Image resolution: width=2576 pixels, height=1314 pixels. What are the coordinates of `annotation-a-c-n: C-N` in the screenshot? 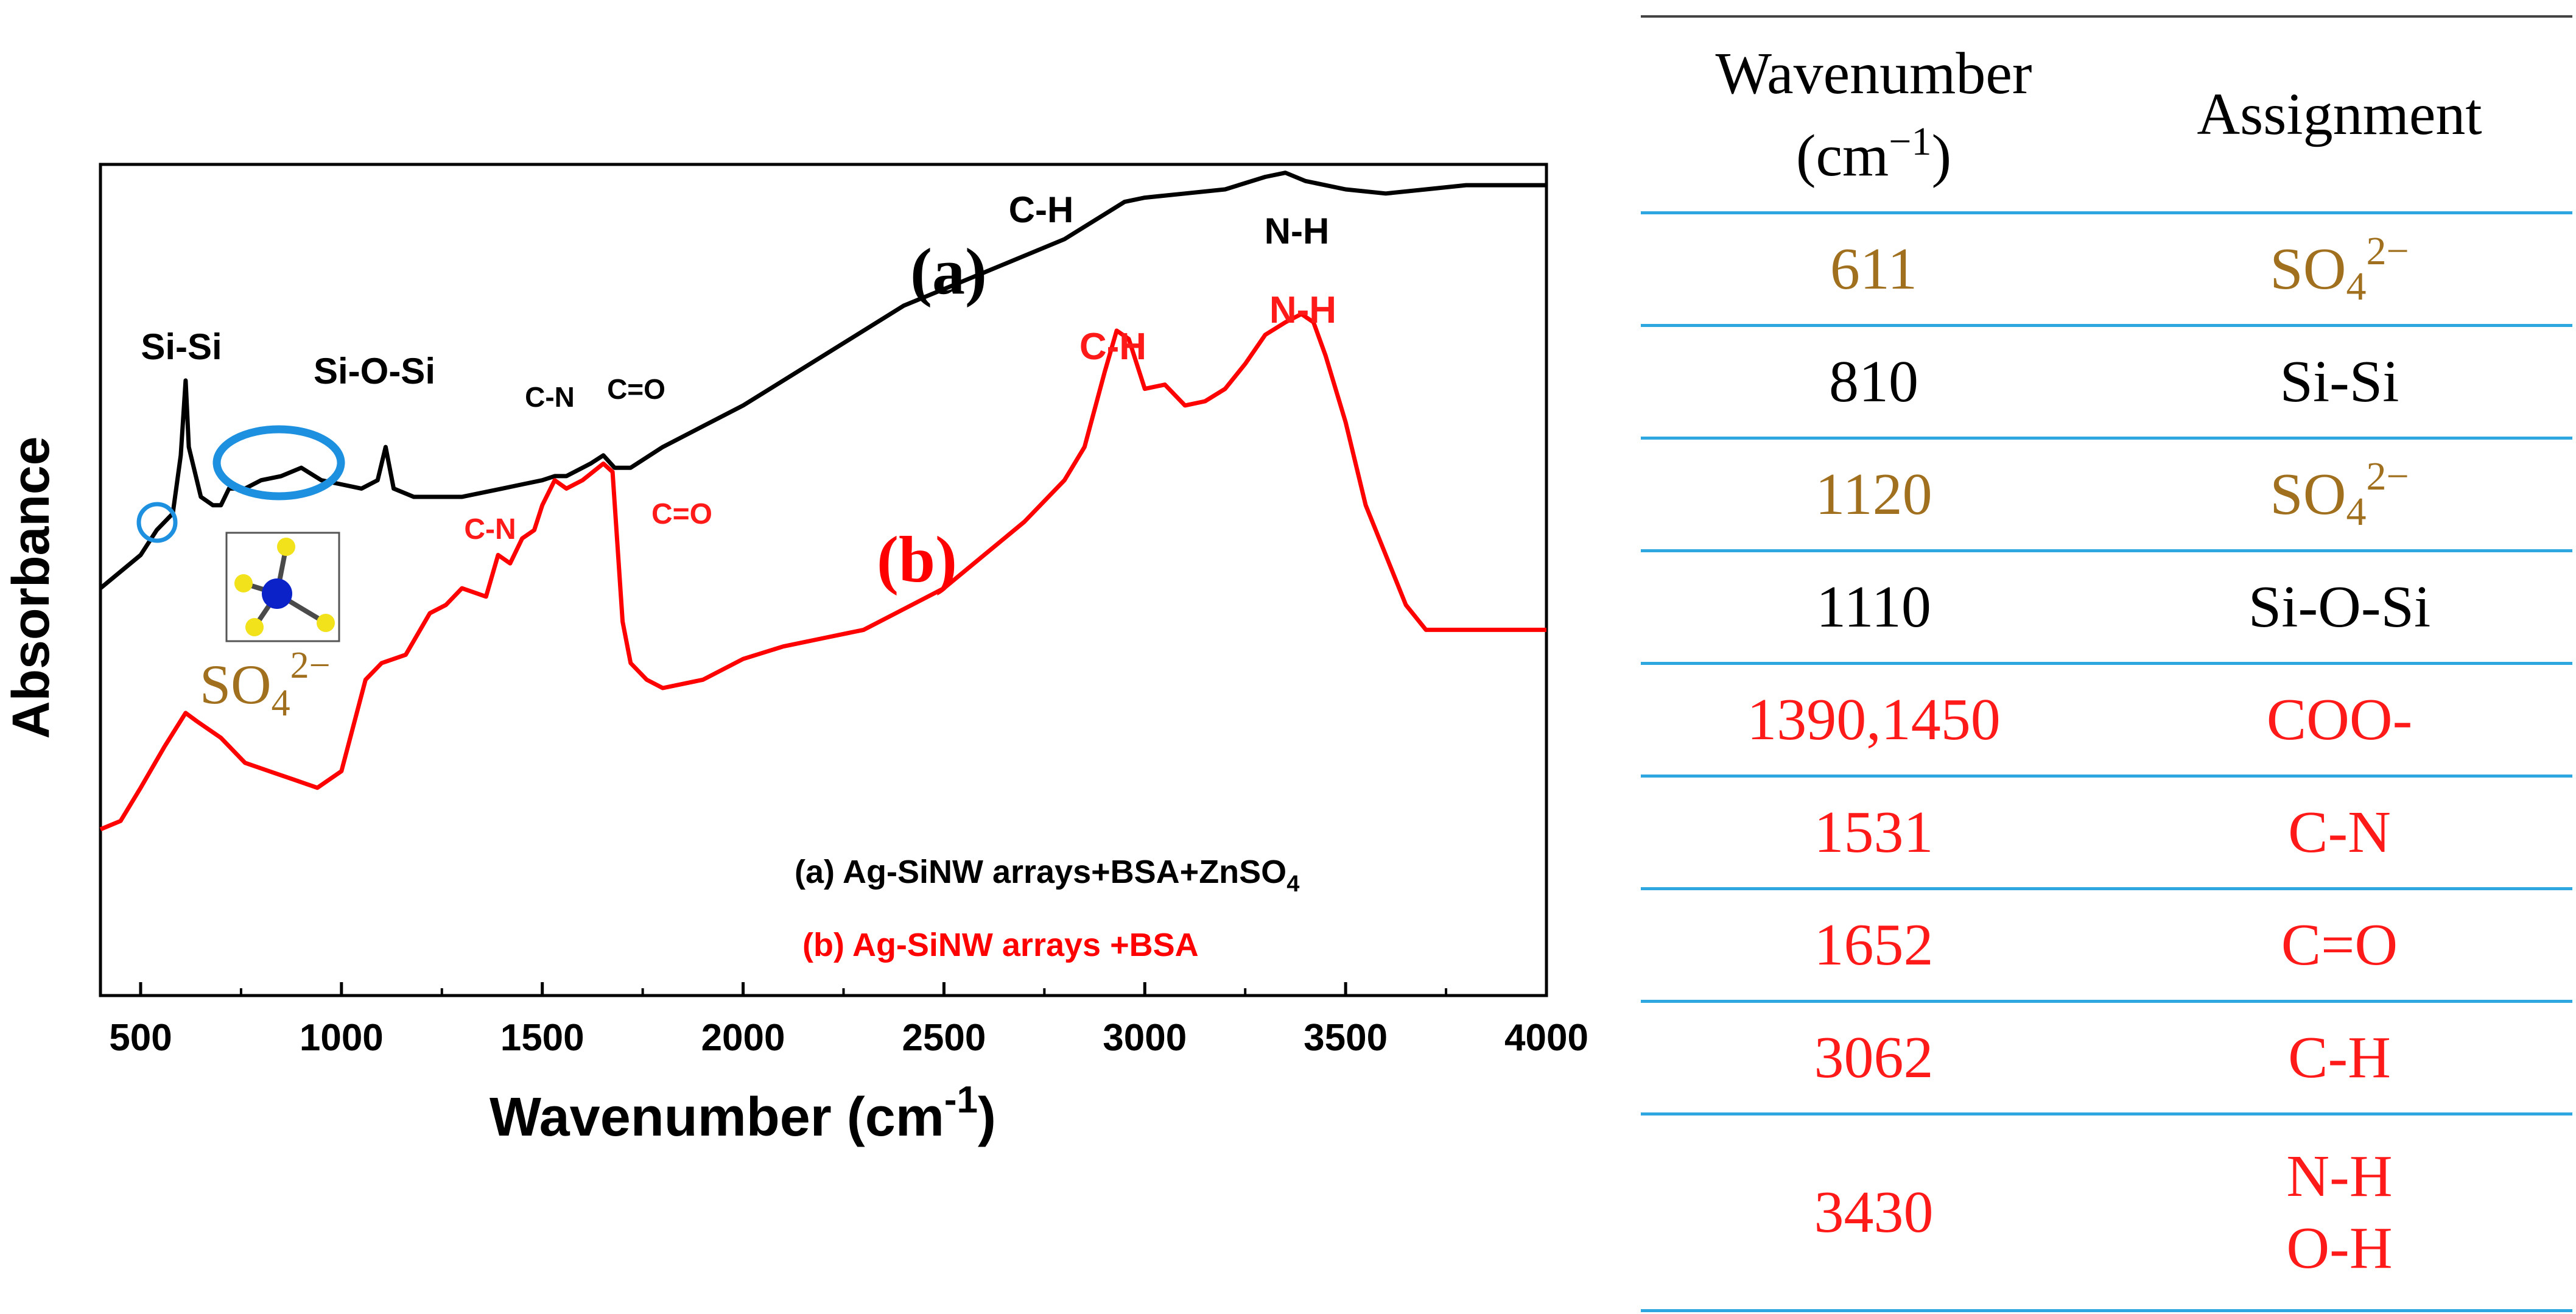 It's located at (550, 397).